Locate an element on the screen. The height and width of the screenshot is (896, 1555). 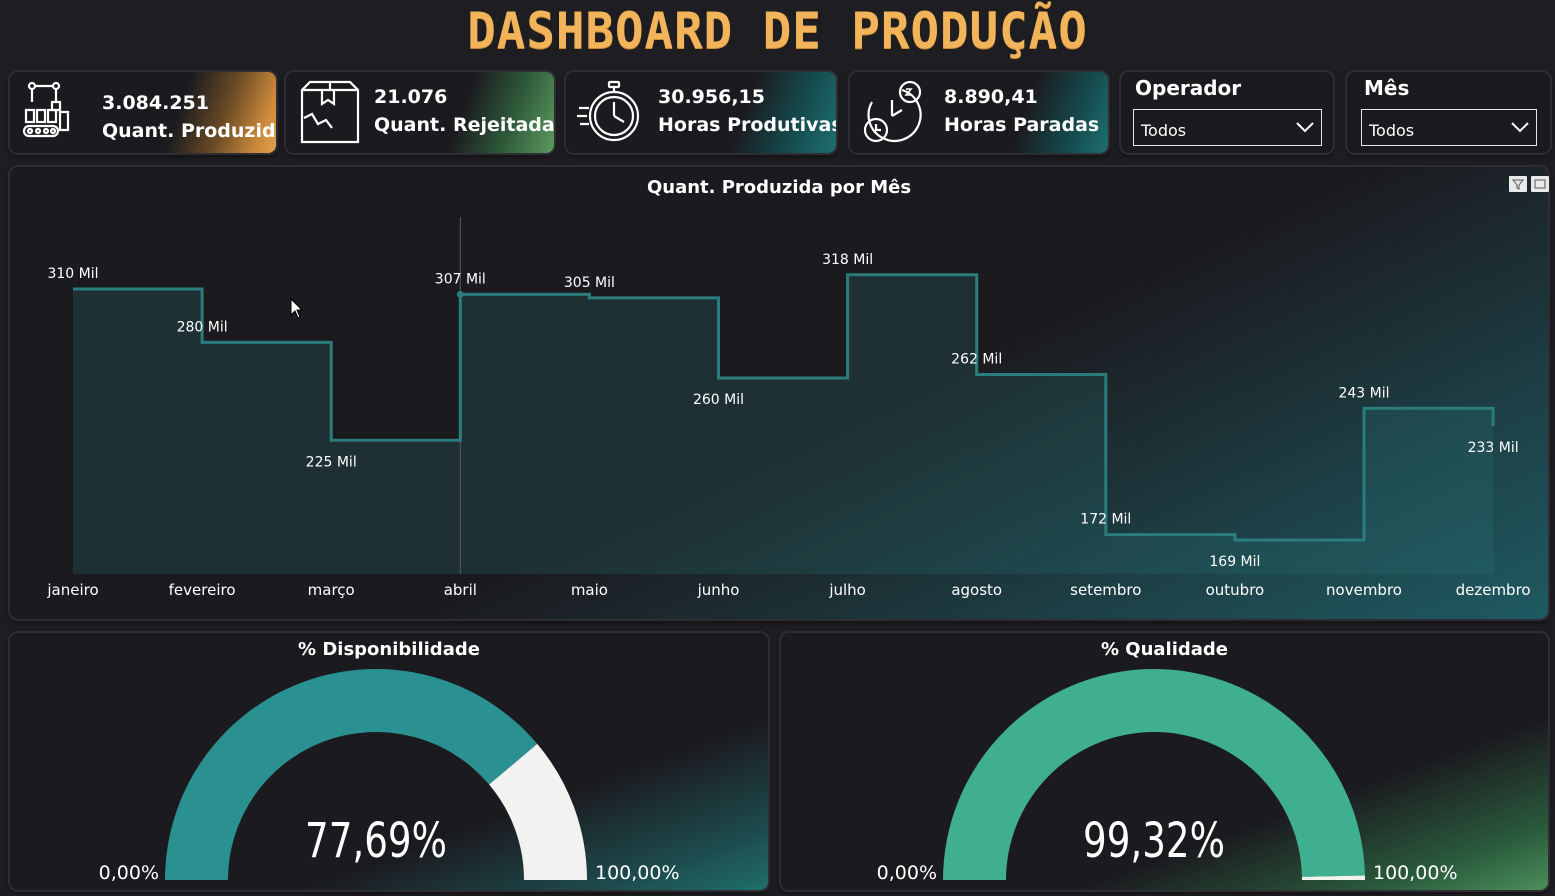
kpi-horas-produtivas: 30.956,15 Horas Produtivas is located at coordinates (701, 112).